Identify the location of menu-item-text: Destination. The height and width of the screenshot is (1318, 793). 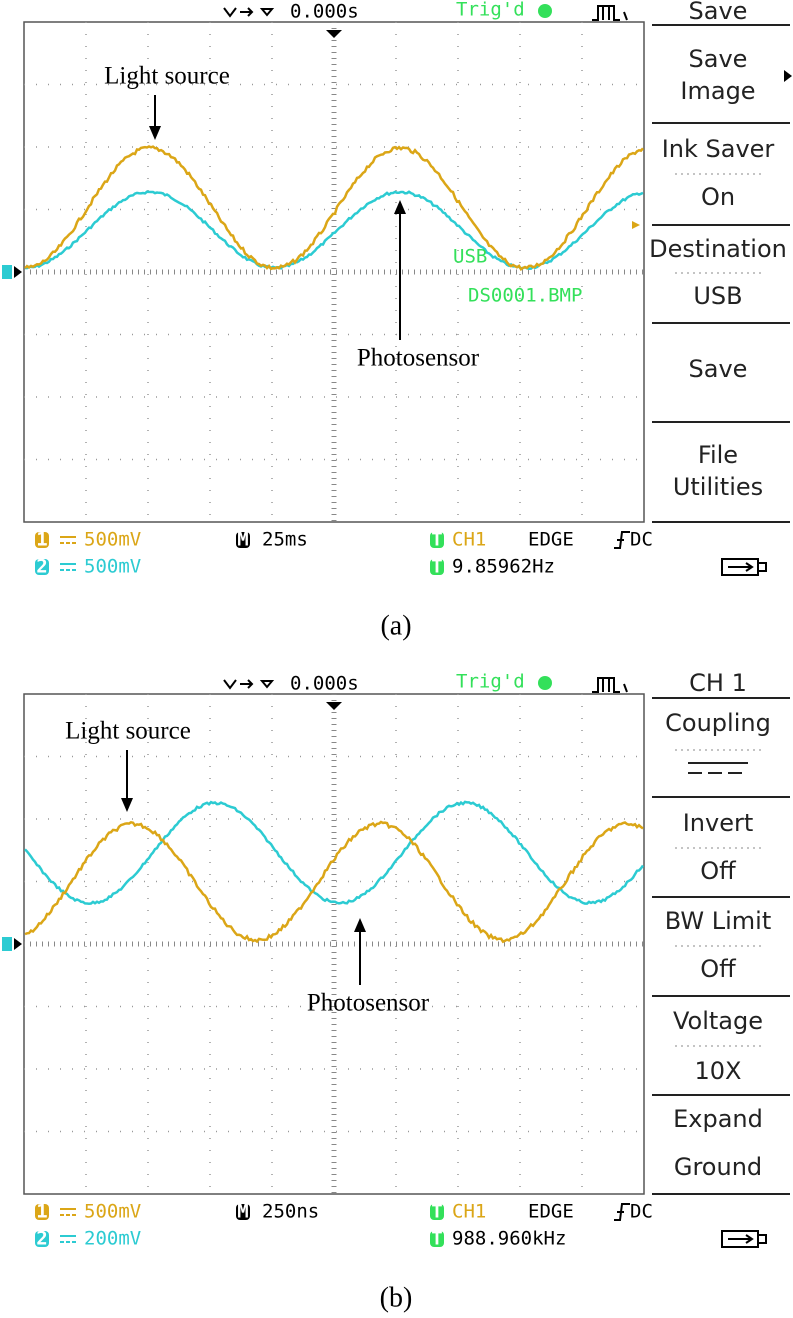
(718, 249).